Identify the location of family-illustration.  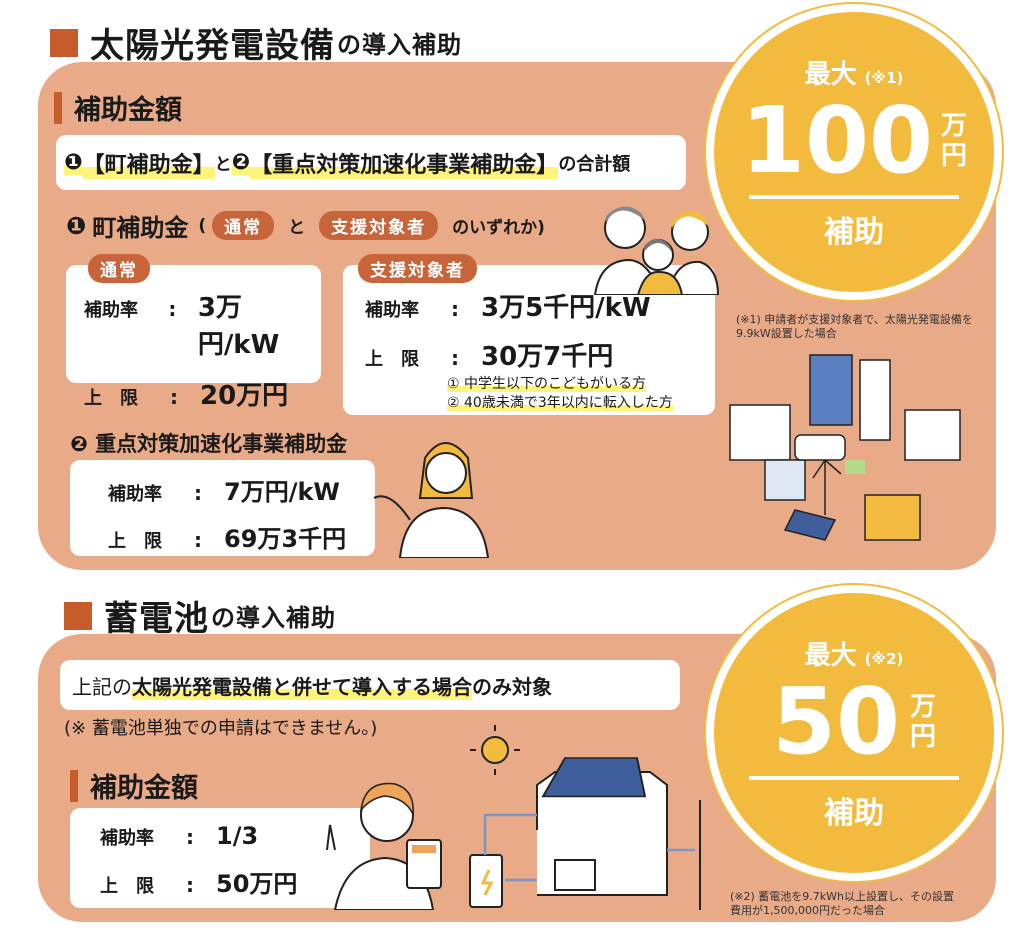
(656, 250).